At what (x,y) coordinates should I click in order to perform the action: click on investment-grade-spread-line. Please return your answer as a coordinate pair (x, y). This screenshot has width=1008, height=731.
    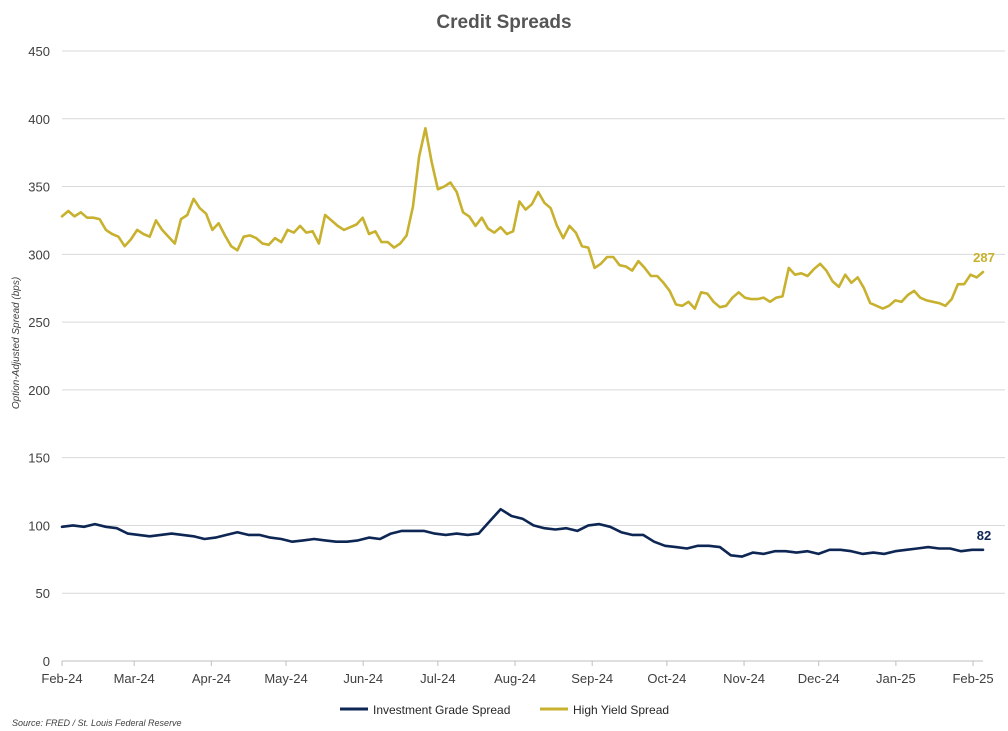
    Looking at the image, I should click on (522, 532).